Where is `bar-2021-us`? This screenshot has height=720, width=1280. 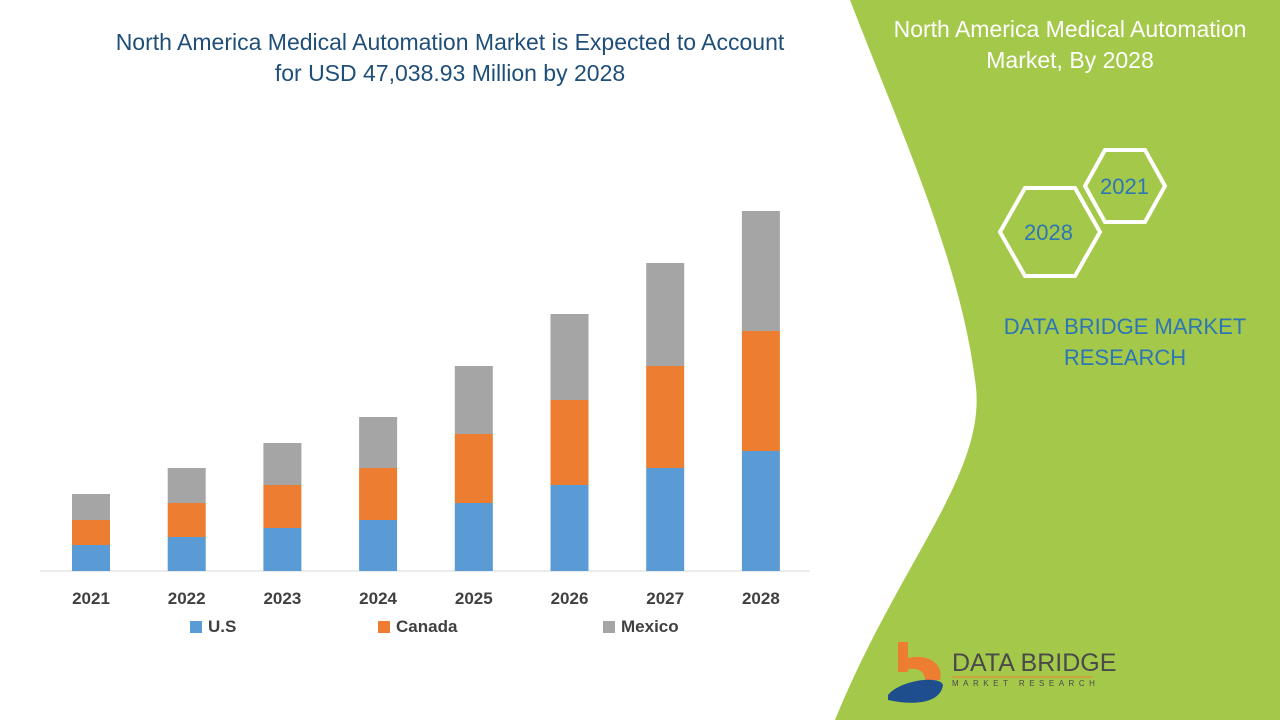 bar-2021-us is located at coordinates (91, 558).